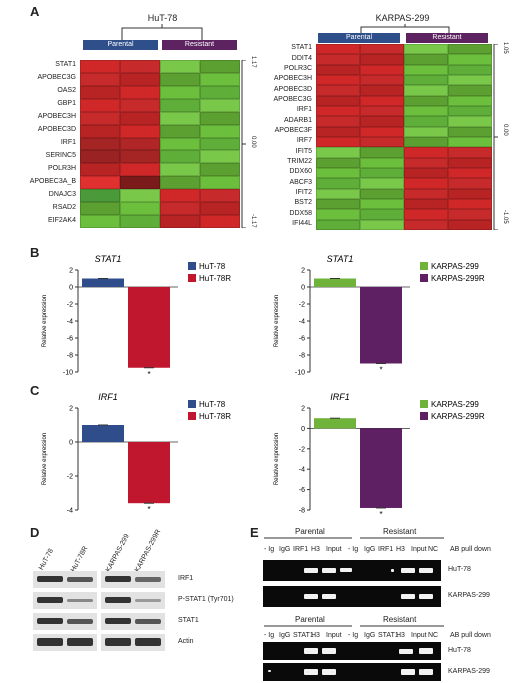 Image resolution: width=520 pixels, height=683 pixels. What do you see at coordinates (340, 259) in the screenshot?
I see `chart-title: STAT1` at bounding box center [340, 259].